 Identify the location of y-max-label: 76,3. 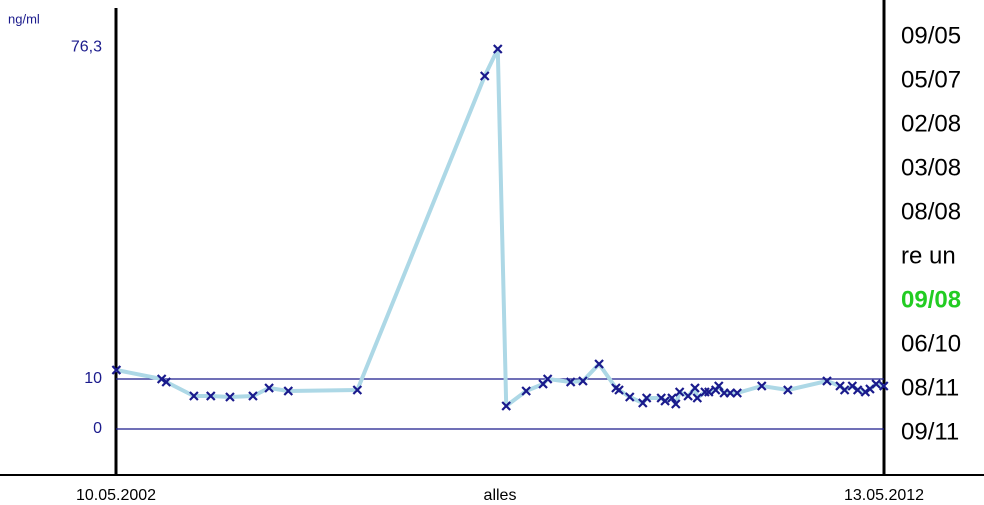
(86, 47).